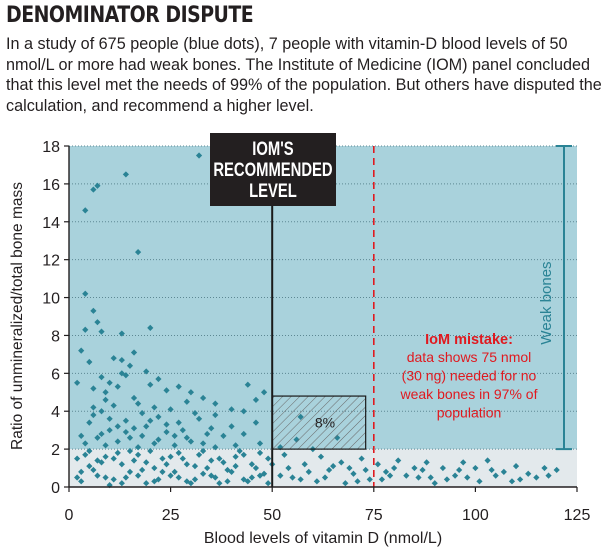 This screenshot has height=549, width=616. What do you see at coordinates (546, 302) in the screenshot?
I see `weak-bones-label: Weak bones` at bounding box center [546, 302].